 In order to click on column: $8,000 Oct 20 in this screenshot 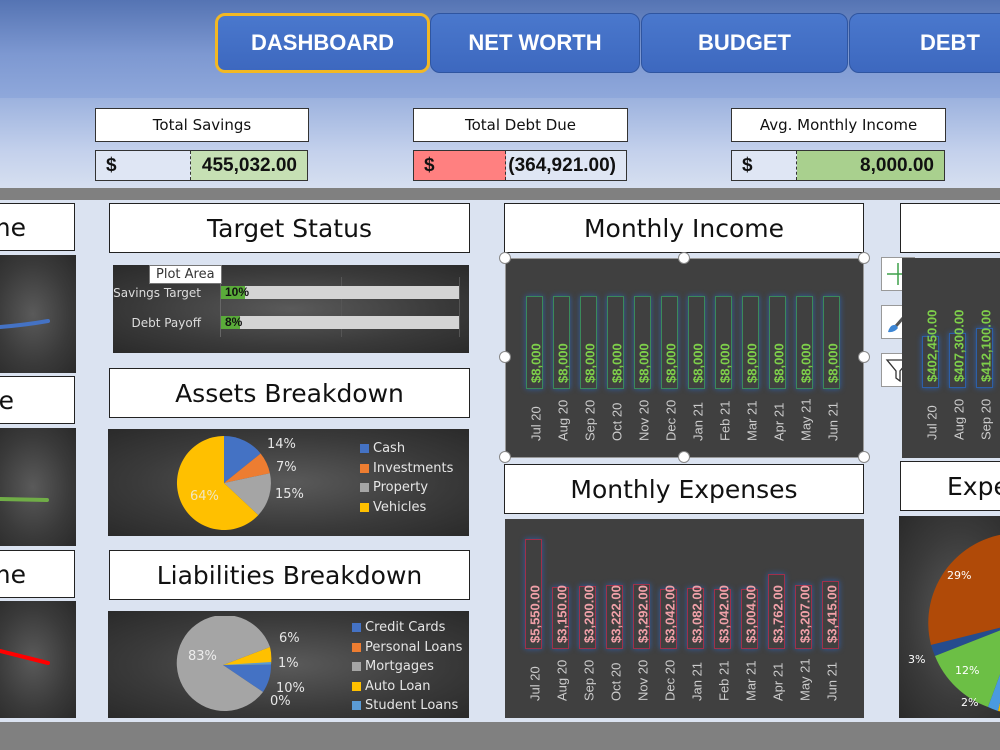, I will do `click(616, 374)`.